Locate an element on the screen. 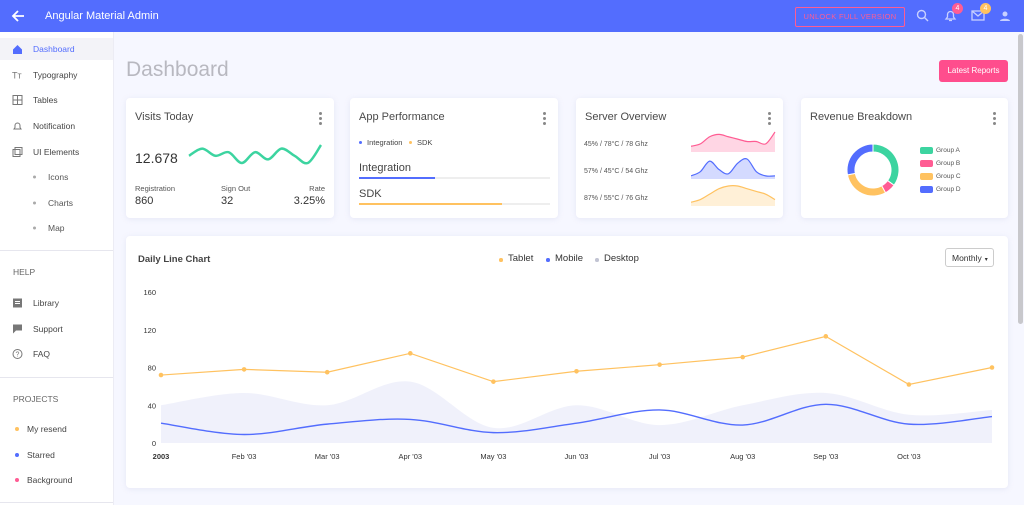 The width and height of the screenshot is (1024, 505). period-select: Monthly ▾ is located at coordinates (969, 257).